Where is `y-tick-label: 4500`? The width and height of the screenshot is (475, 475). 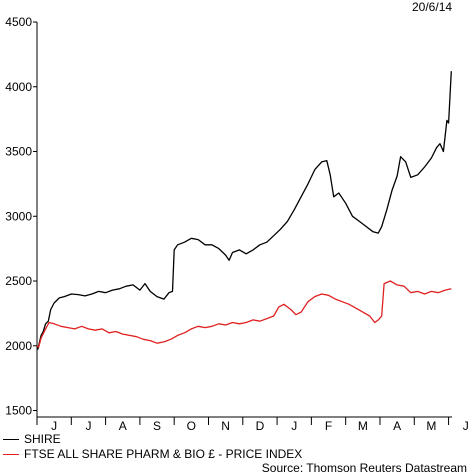 y-tick-label: 4500 is located at coordinates (18, 22).